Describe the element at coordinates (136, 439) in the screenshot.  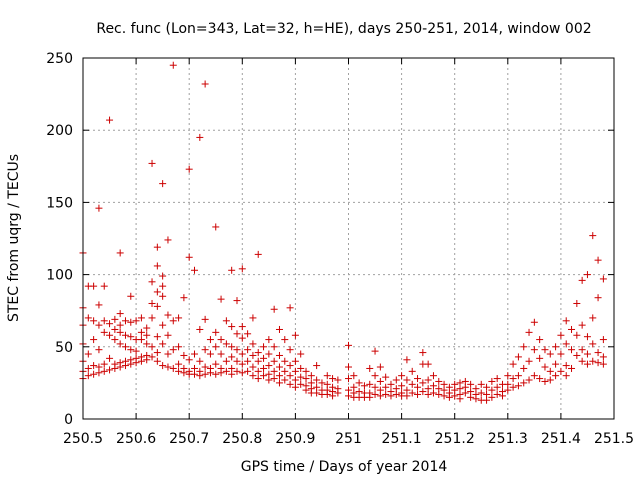
I see `x-tick-label: 250.6` at that location.